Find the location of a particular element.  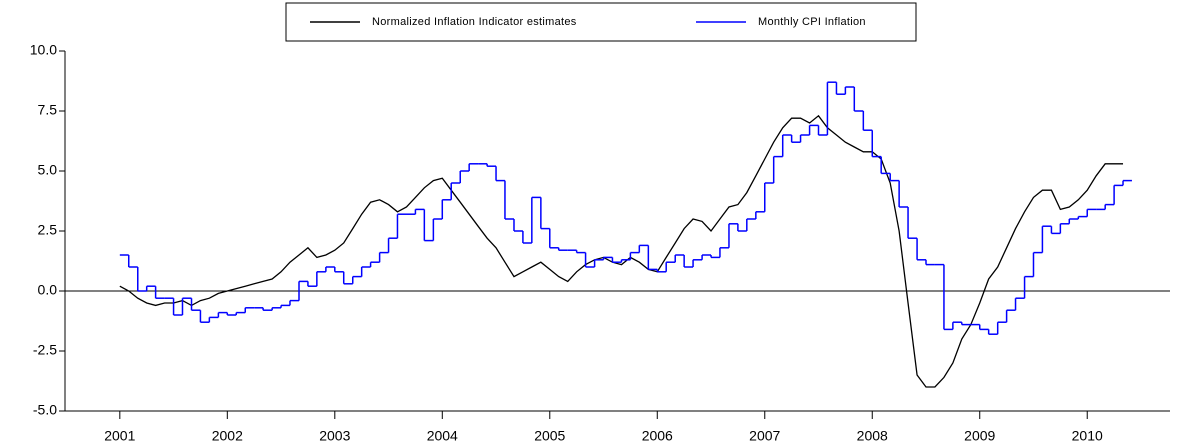

x-tick-label: 2004 is located at coordinates (442, 436).